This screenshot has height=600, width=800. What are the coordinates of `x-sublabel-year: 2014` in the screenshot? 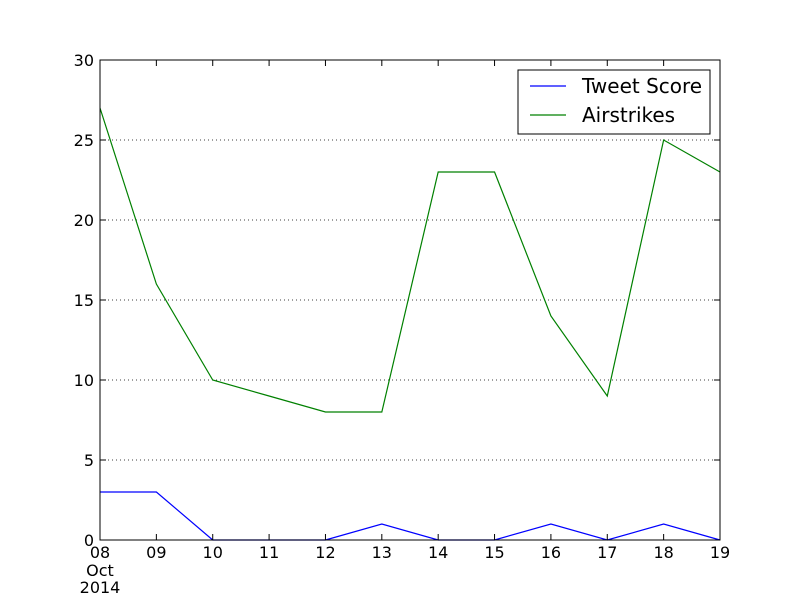 It's located at (100, 587).